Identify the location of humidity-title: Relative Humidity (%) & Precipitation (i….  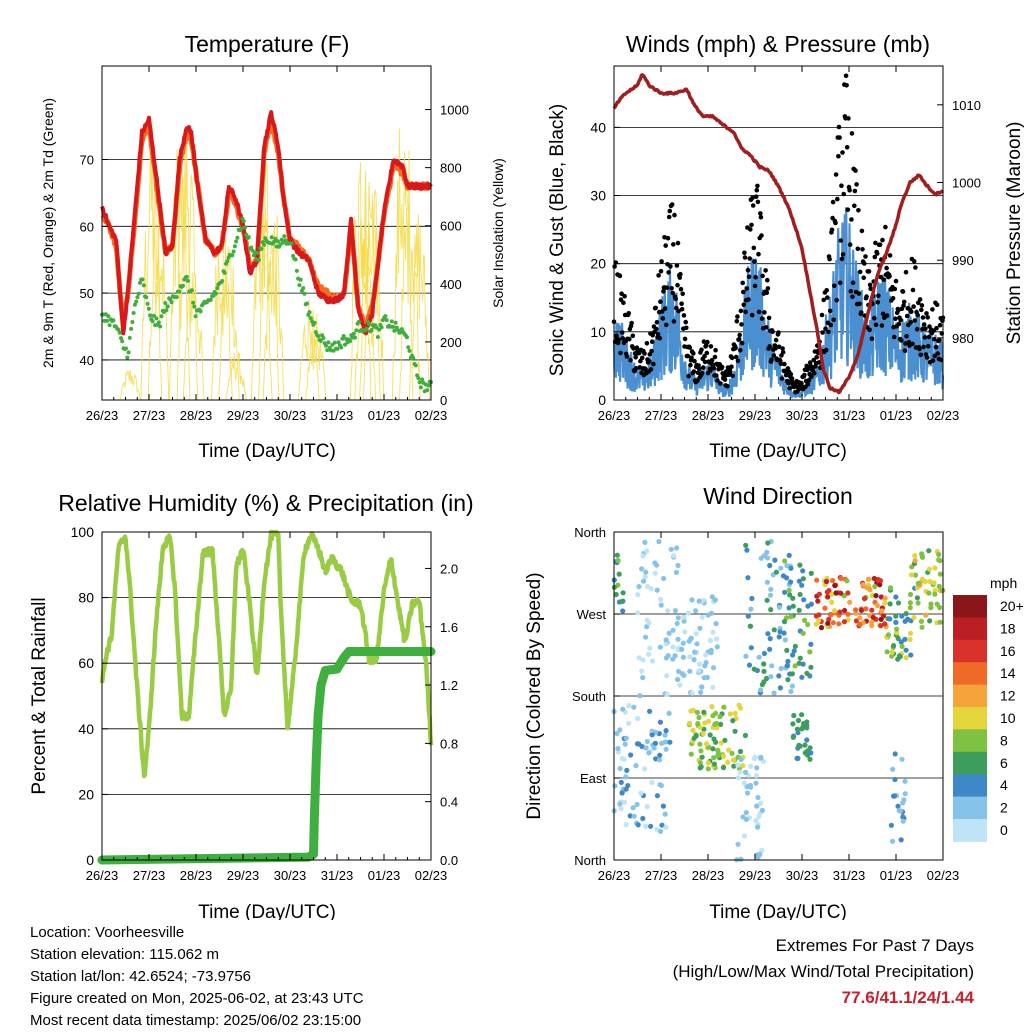
(265, 503).